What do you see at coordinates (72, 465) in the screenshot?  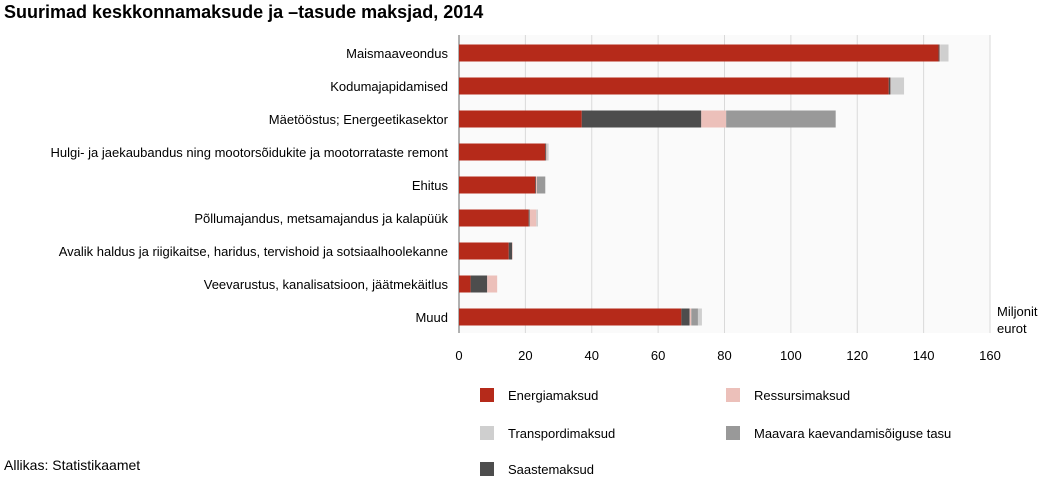 I see `source-note: Allikas: Statistikaamet` at bounding box center [72, 465].